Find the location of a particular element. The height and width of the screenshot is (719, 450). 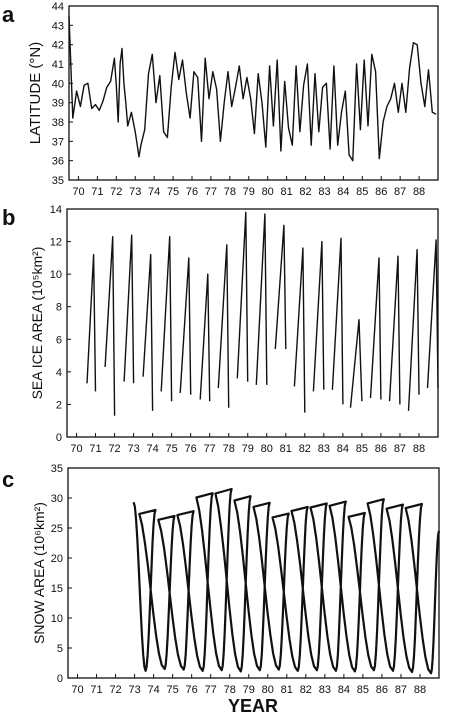

y-tick-label: 2 is located at coordinates (59, 405).